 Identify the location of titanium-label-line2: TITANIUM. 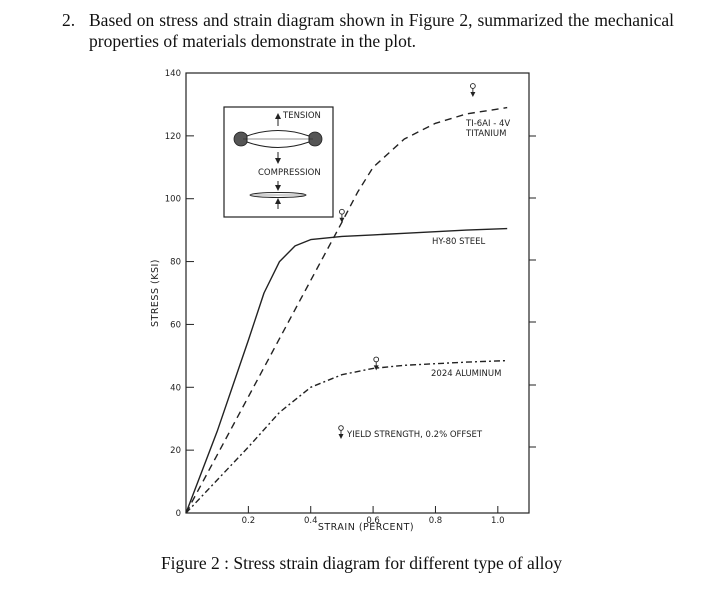
(485, 134).